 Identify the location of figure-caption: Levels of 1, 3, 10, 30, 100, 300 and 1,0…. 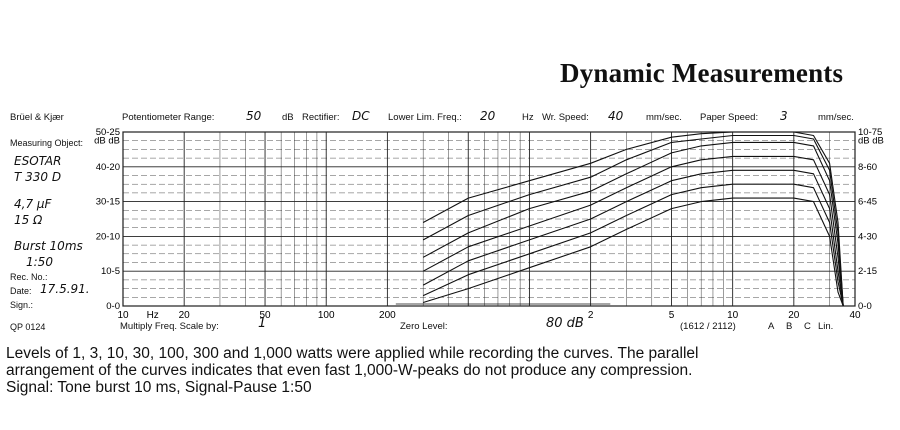
(451, 370).